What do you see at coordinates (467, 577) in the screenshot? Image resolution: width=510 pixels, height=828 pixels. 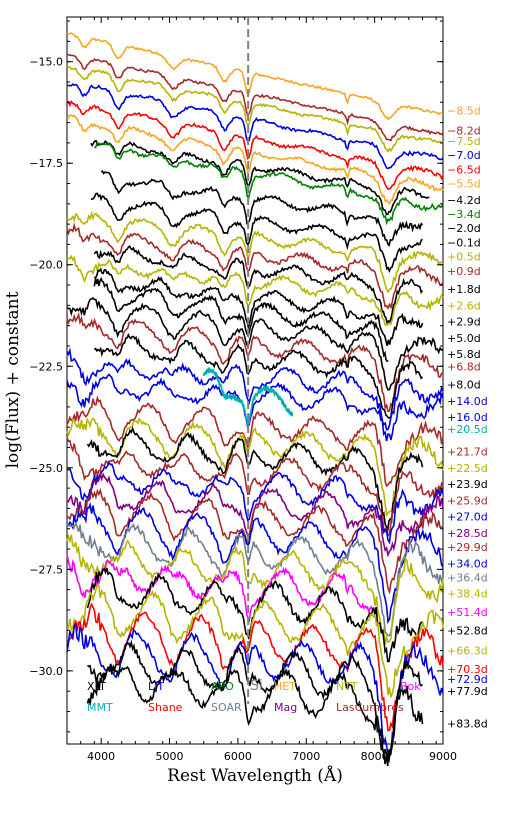 I see `epoch-label: +36.4d` at bounding box center [467, 577].